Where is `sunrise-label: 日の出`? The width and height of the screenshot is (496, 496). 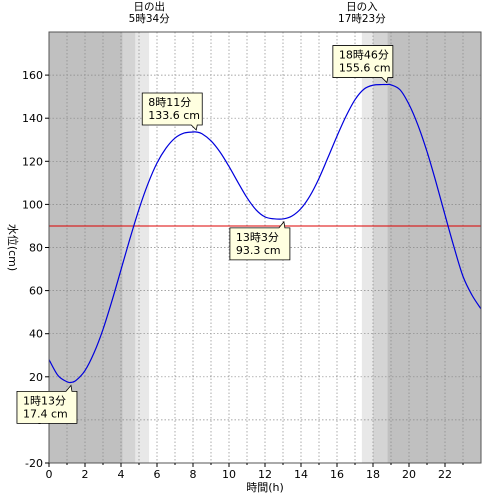 sunrise-label: 日の出 is located at coordinates (149, 6).